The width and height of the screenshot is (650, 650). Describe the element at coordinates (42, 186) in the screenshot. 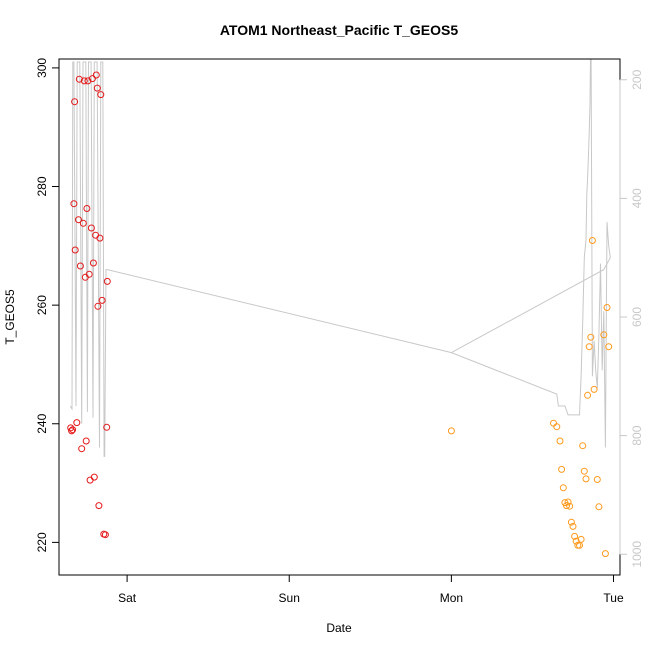

I see `y-tick-label: 280` at that location.